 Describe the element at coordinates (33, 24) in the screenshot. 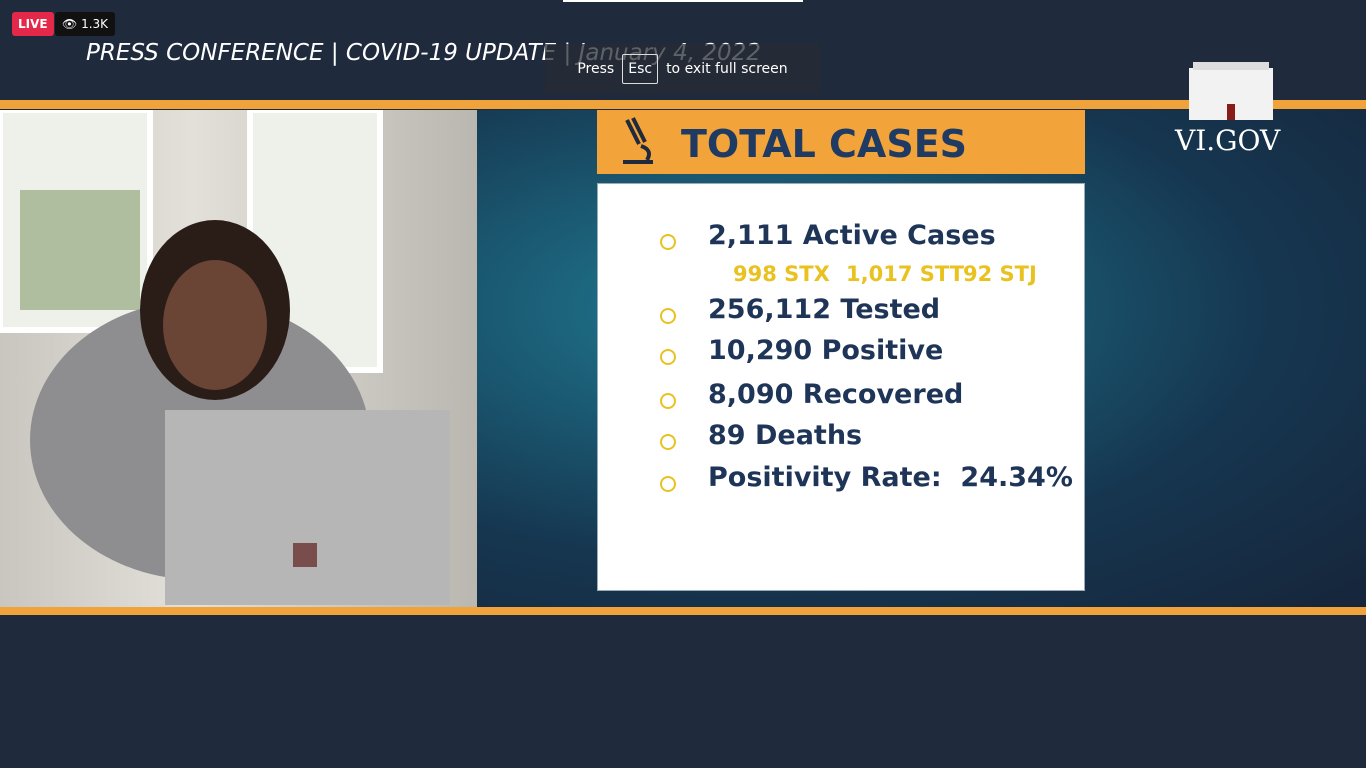

I see `live-badge: LIVE` at that location.